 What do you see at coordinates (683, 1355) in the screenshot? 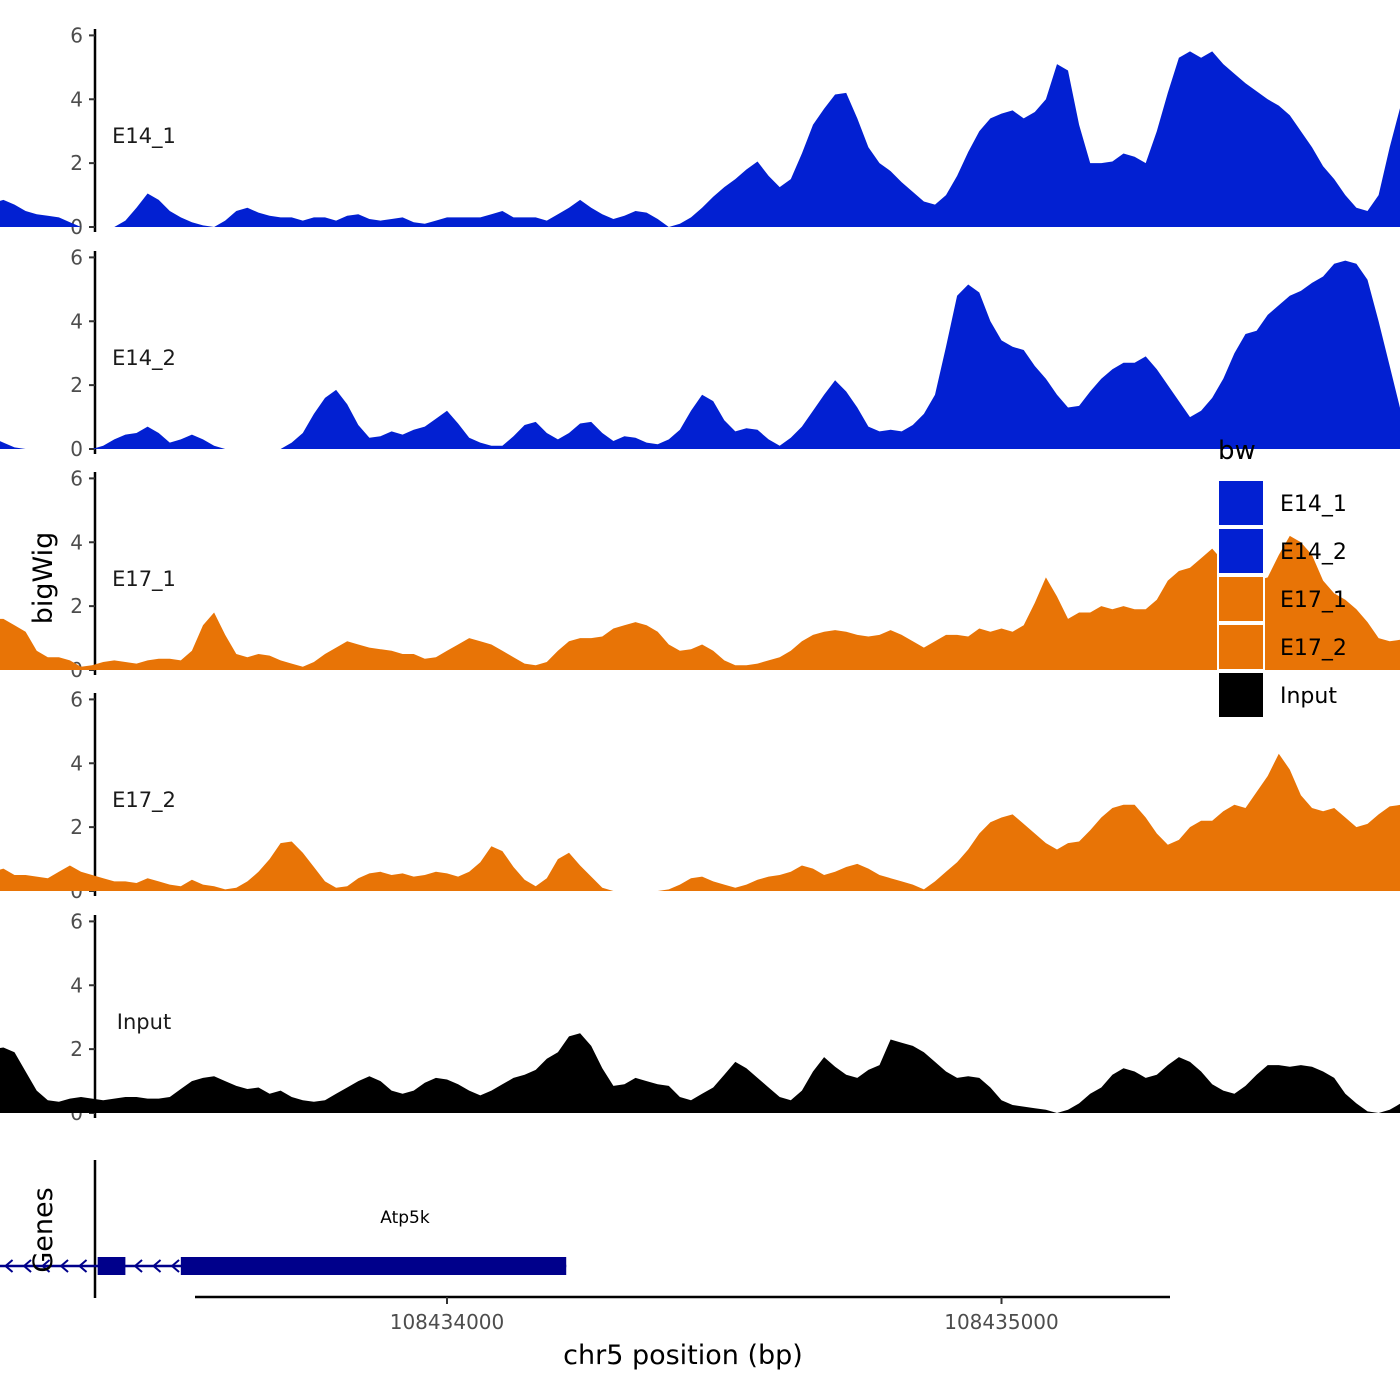
I see `x-axis-title: chr5 position (bp)` at bounding box center [683, 1355].